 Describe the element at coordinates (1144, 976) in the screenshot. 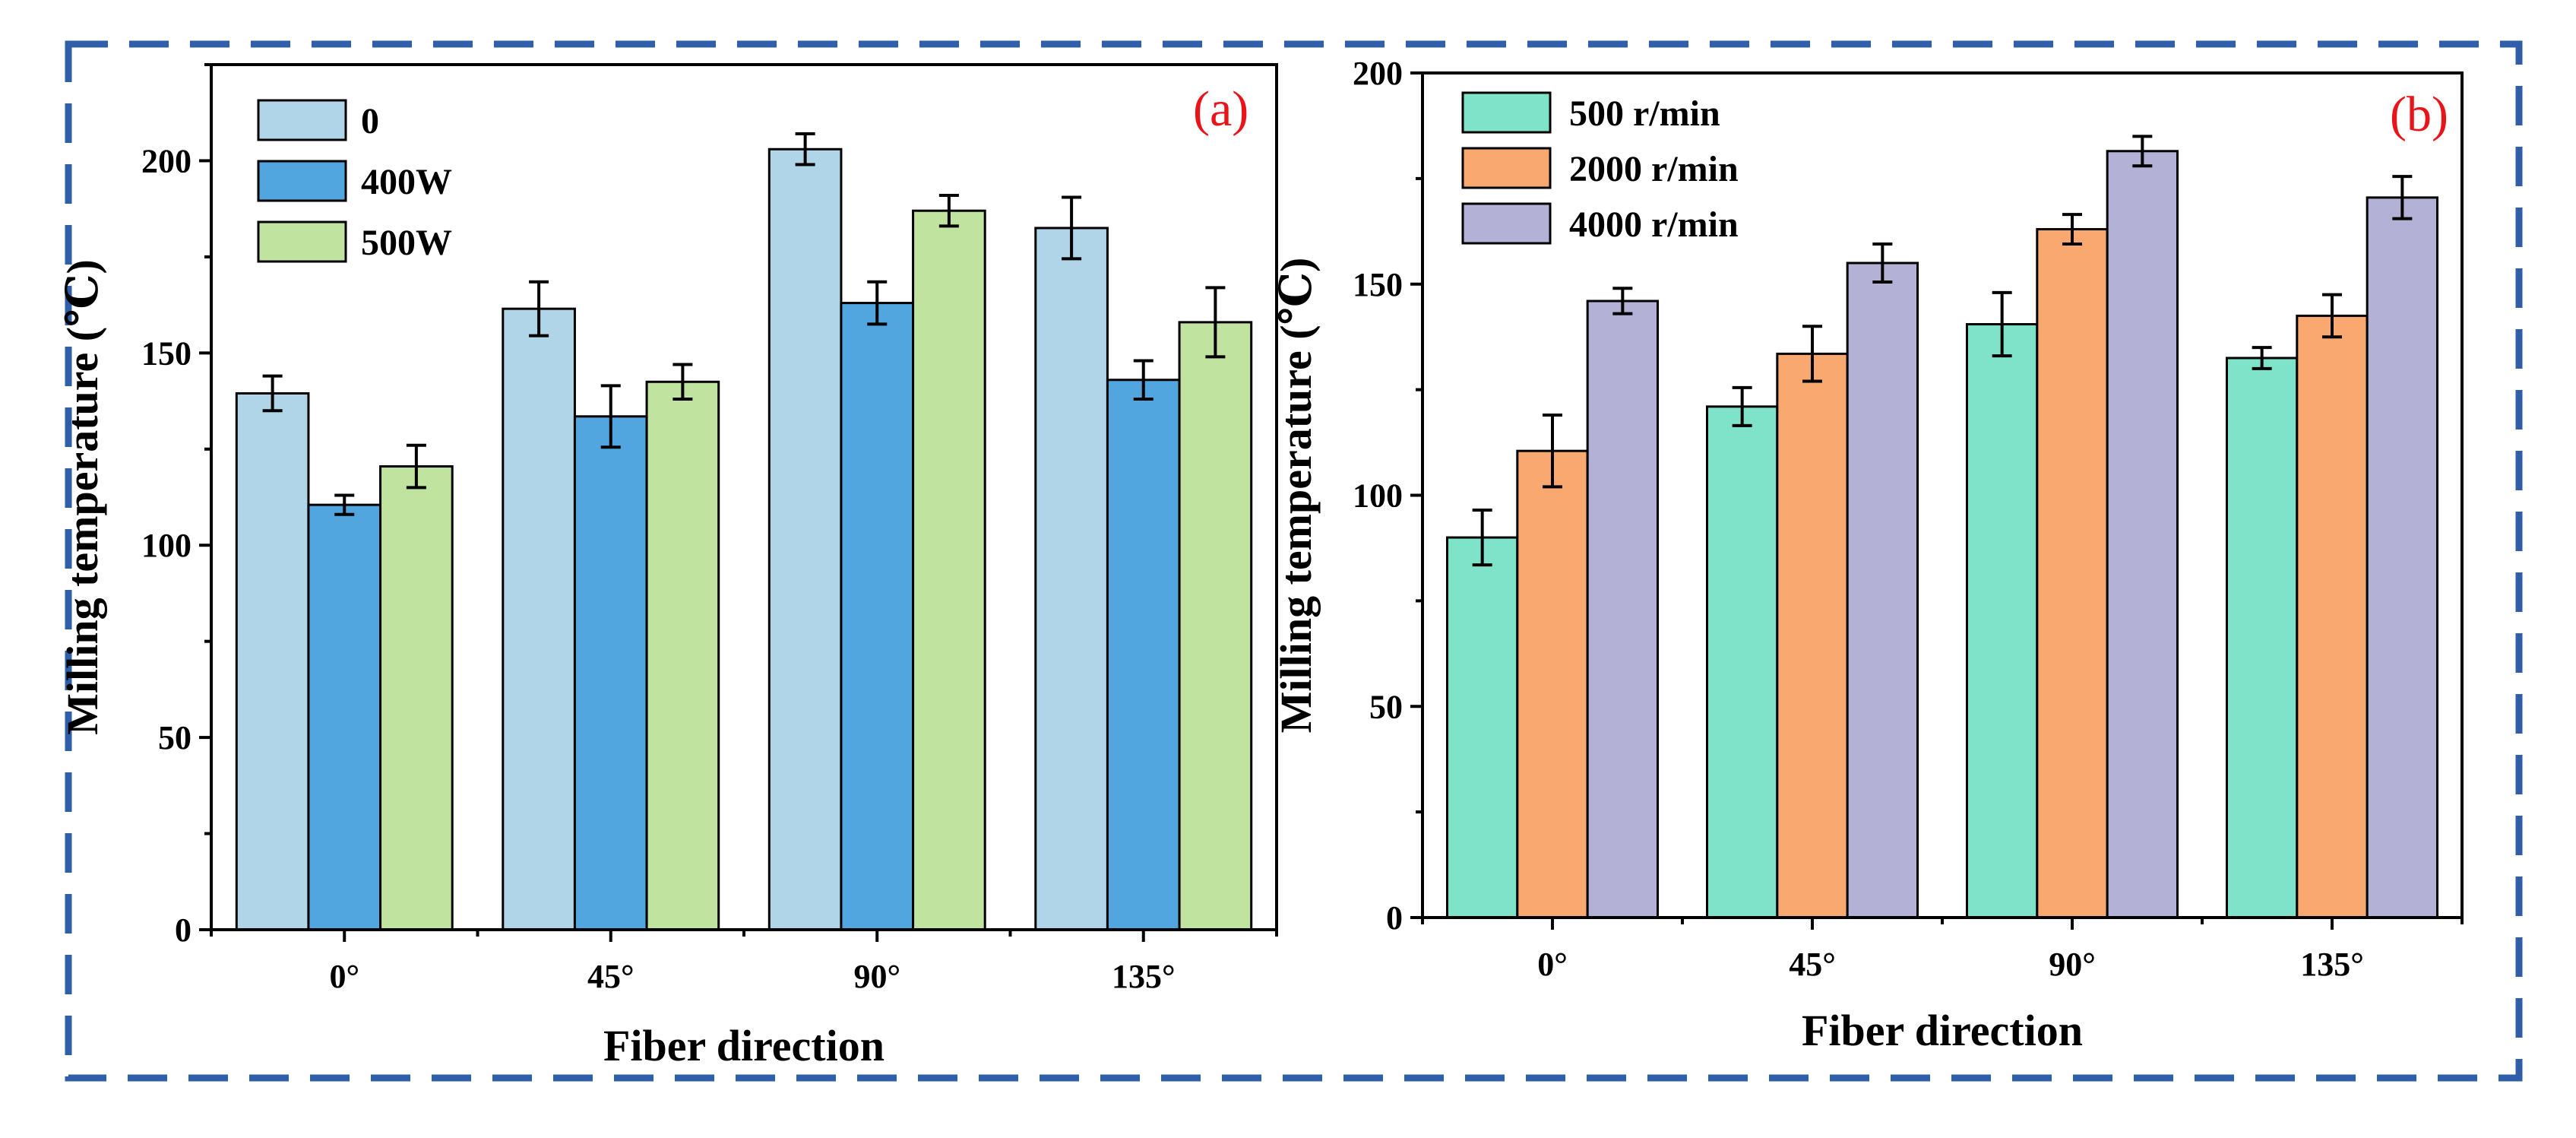

I see `panel-a-x-tick-label: 135°` at that location.